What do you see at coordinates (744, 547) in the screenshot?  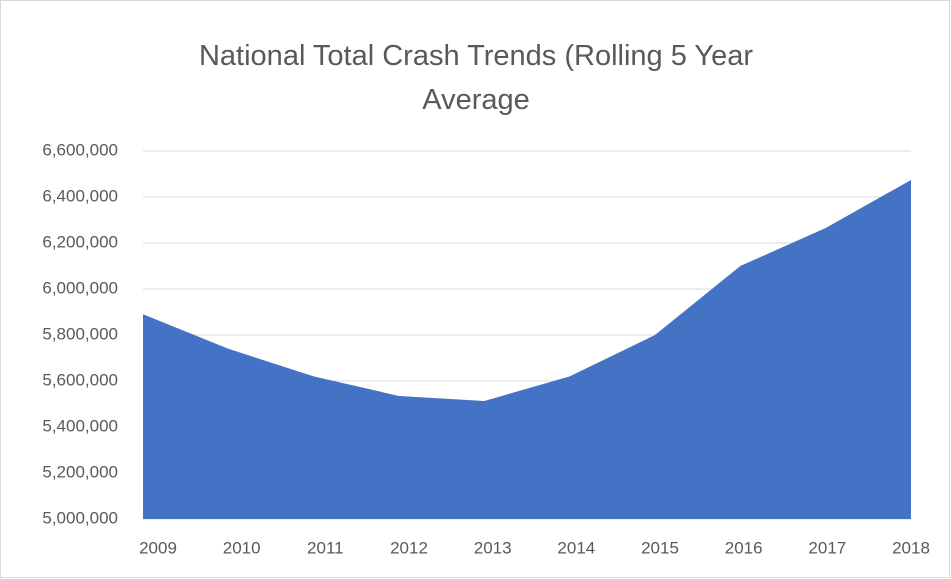 I see `x-tick-label: 2016` at bounding box center [744, 547].